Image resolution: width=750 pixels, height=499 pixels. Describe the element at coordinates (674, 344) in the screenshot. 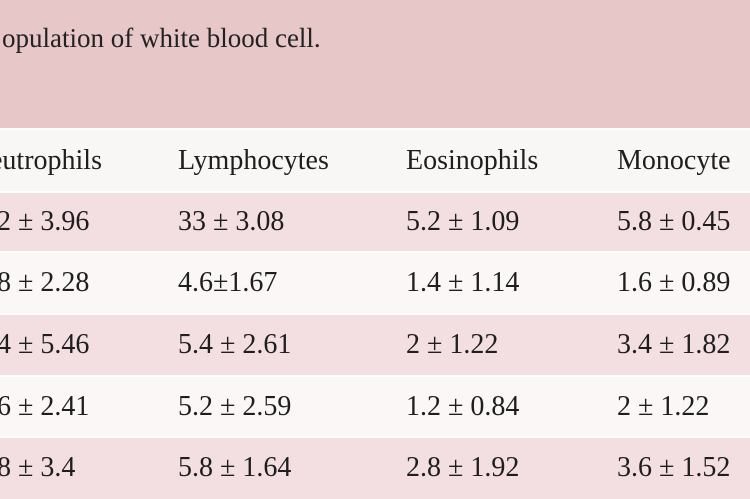

I see `cell-monocytes: 3.4 ± 1.82` at that location.